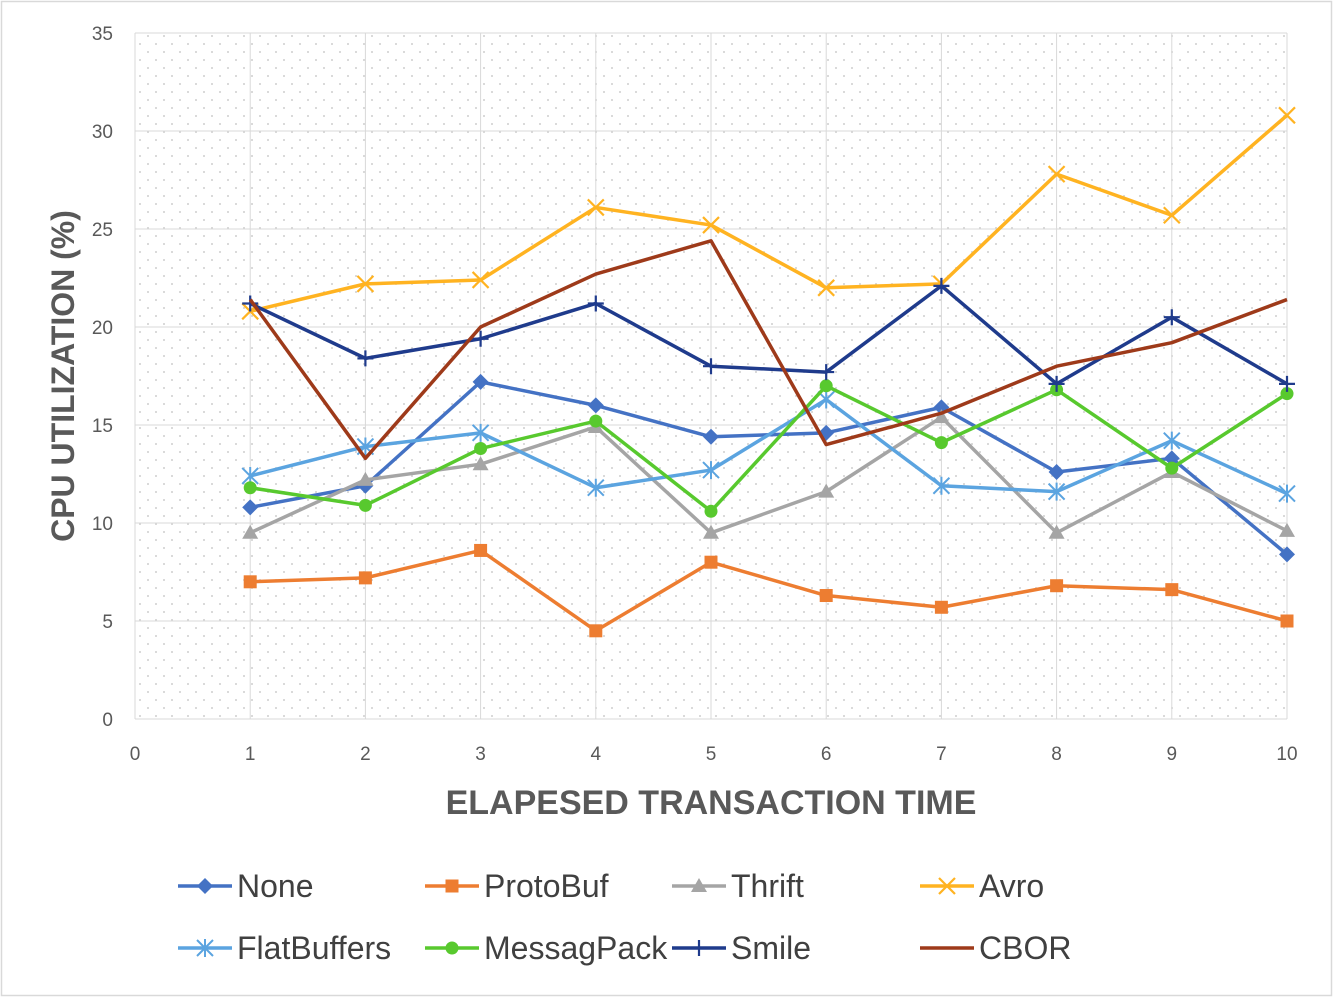  What do you see at coordinates (711, 803) in the screenshot?
I see `x-axis-title: ELAPESED TRANSACTION TIME` at bounding box center [711, 803].